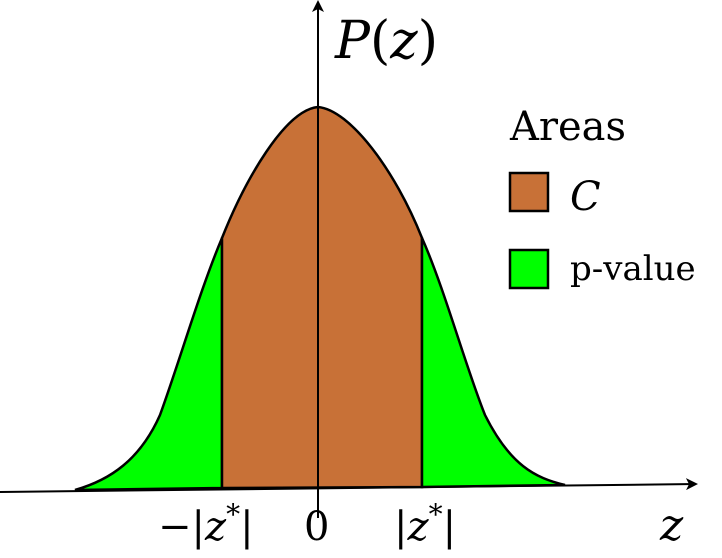  What do you see at coordinates (602, 197) in the screenshot?
I see `legend: Areas C p-value` at bounding box center [602, 197].